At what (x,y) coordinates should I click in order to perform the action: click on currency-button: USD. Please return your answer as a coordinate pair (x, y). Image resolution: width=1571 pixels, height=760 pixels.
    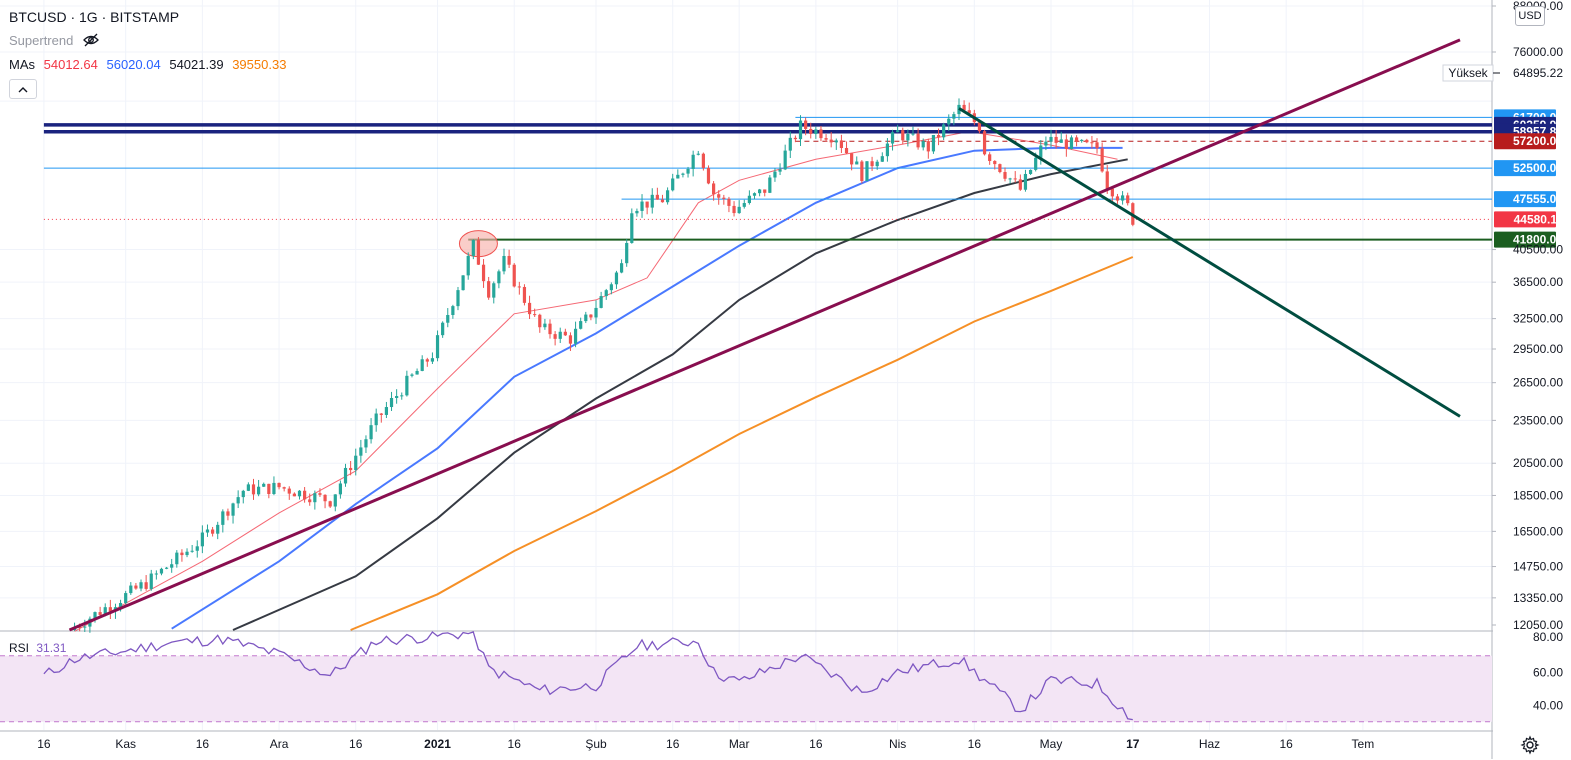
    Looking at the image, I should click on (1530, 16).